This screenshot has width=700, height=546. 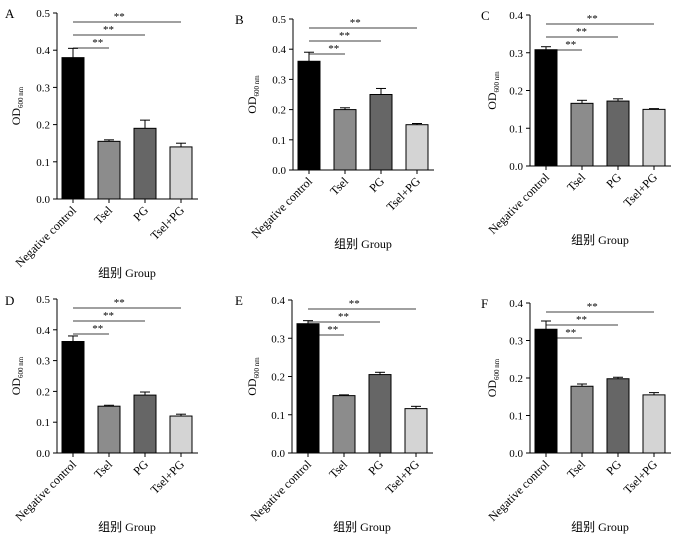 I want to click on panel-label: C, so click(x=485, y=15).